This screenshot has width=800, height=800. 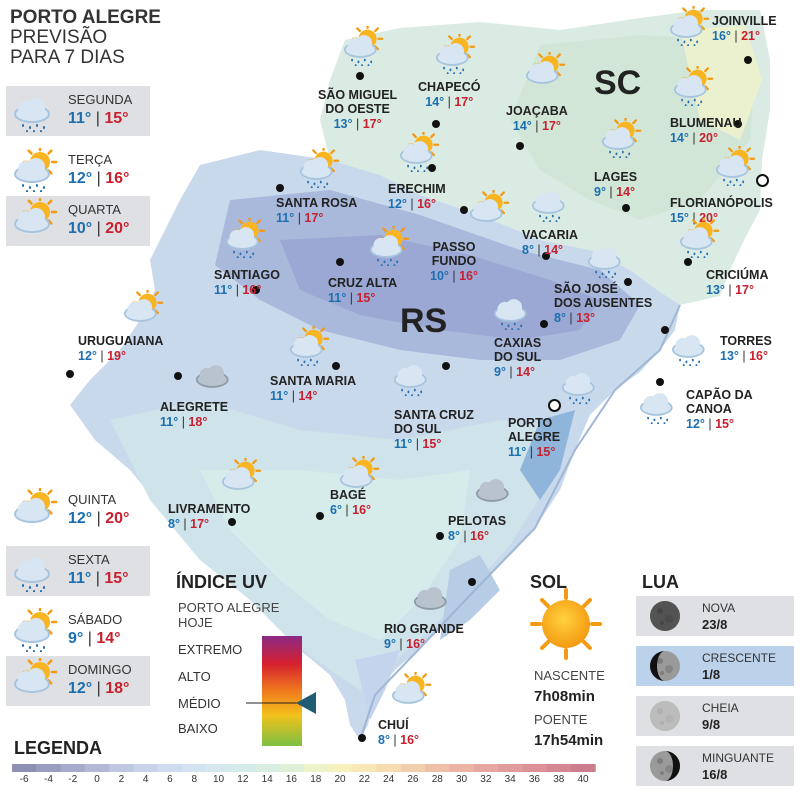 What do you see at coordinates (247, 282) in the screenshot?
I see `city-label-santiago: SANTIAGO 11° | 16°` at bounding box center [247, 282].